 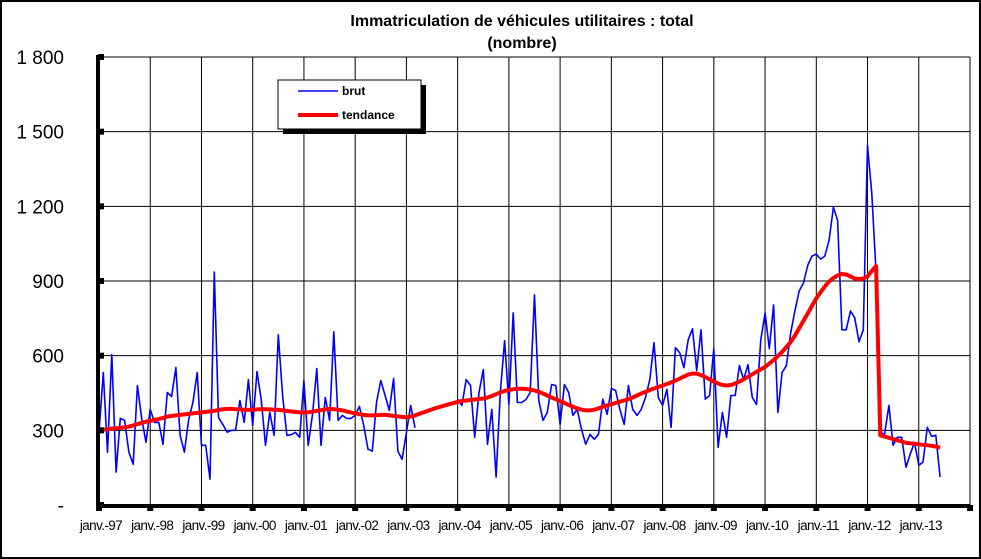 What do you see at coordinates (40, 207) in the screenshot?
I see `y-tick-label: 1 200` at bounding box center [40, 207].